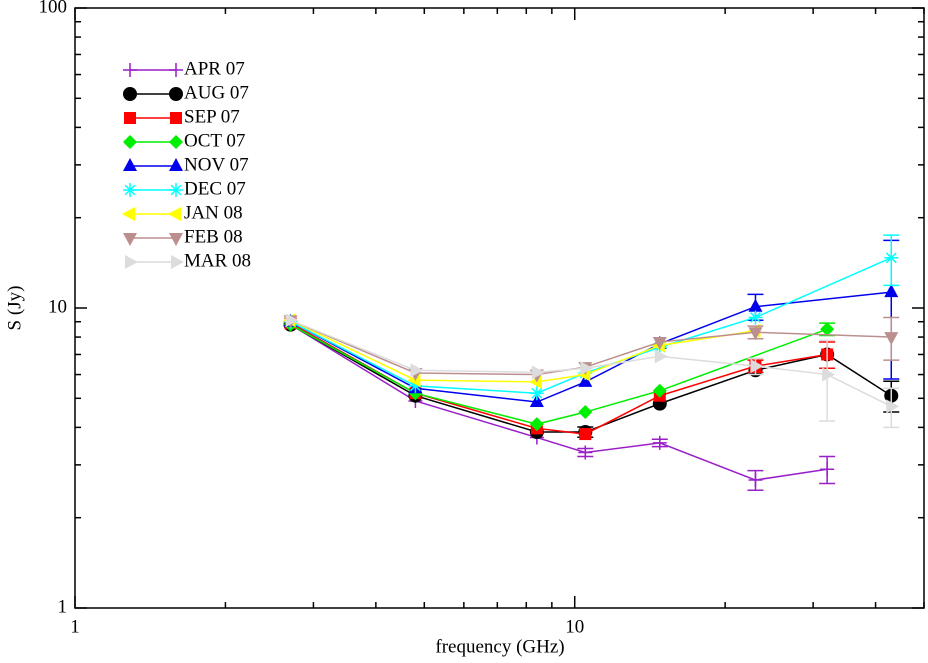  What do you see at coordinates (216, 92) in the screenshot?
I see `legend-label: AUG 07` at bounding box center [216, 92].